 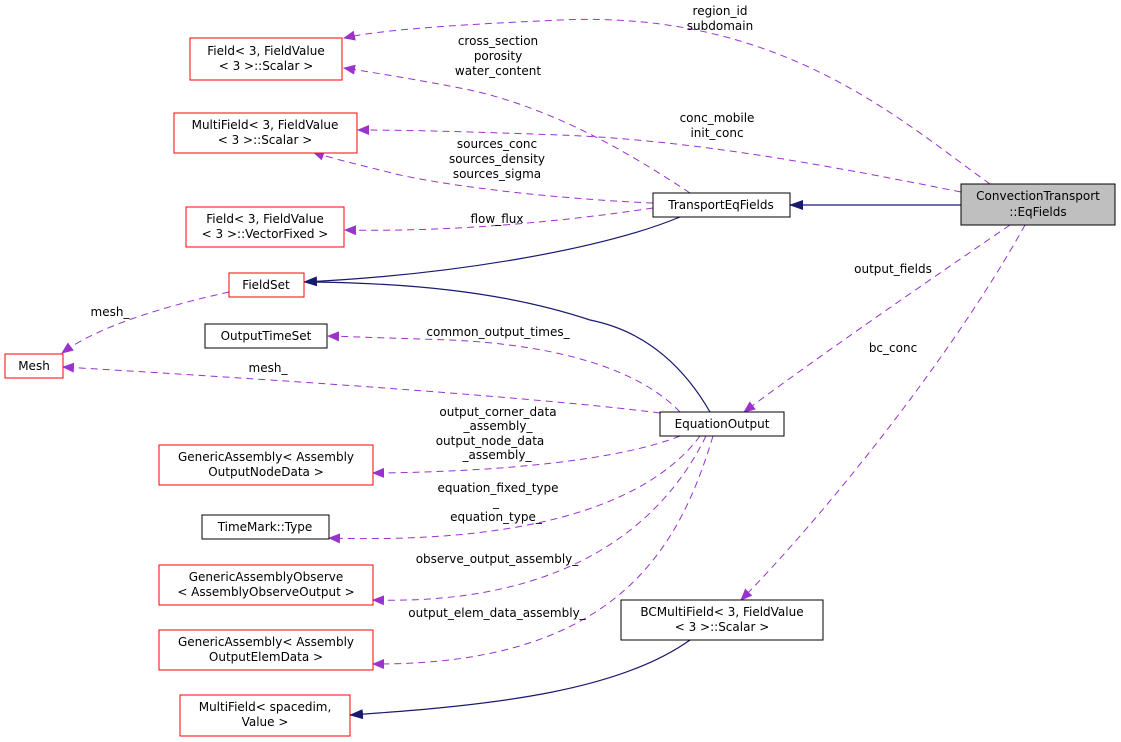 I want to click on inherit-eo-fieldset, so click(x=510, y=347).